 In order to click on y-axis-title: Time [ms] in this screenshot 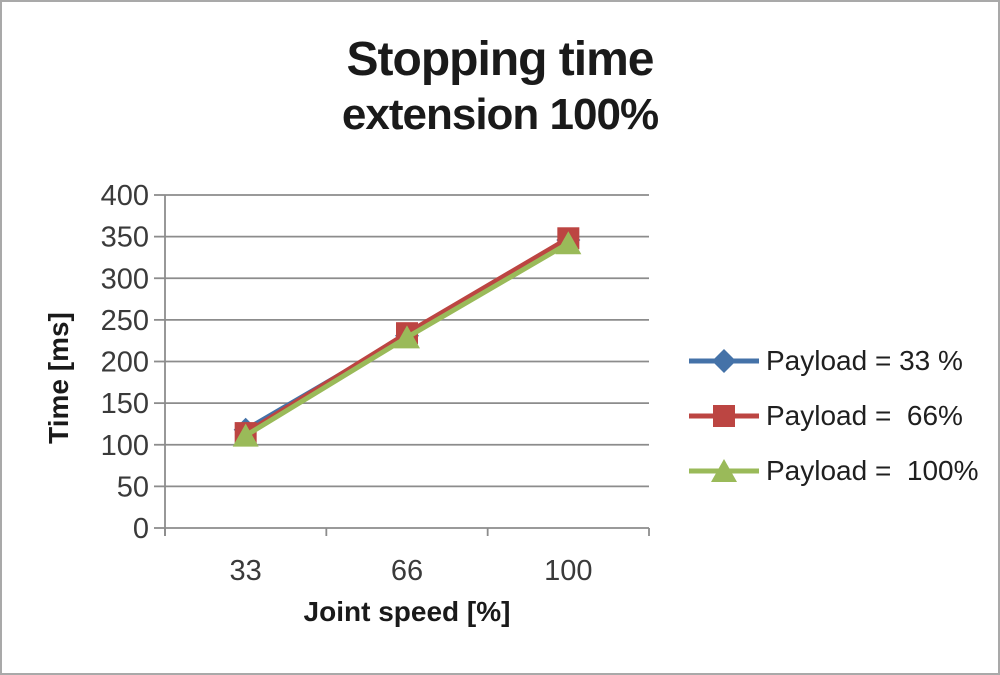, I will do `click(58, 378)`.